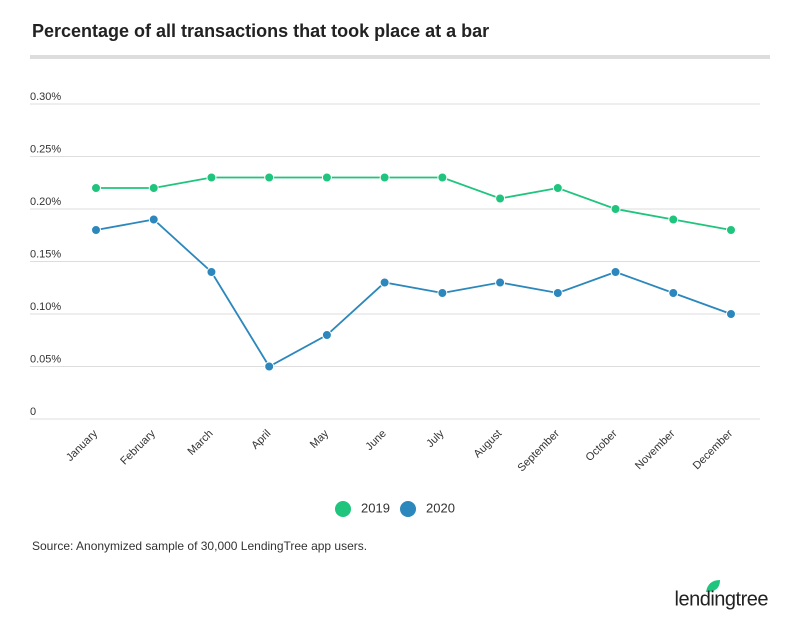 Image resolution: width=800 pixels, height=625 pixels. What do you see at coordinates (722, 599) in the screenshot?
I see `logo: lendingtree` at bounding box center [722, 599].